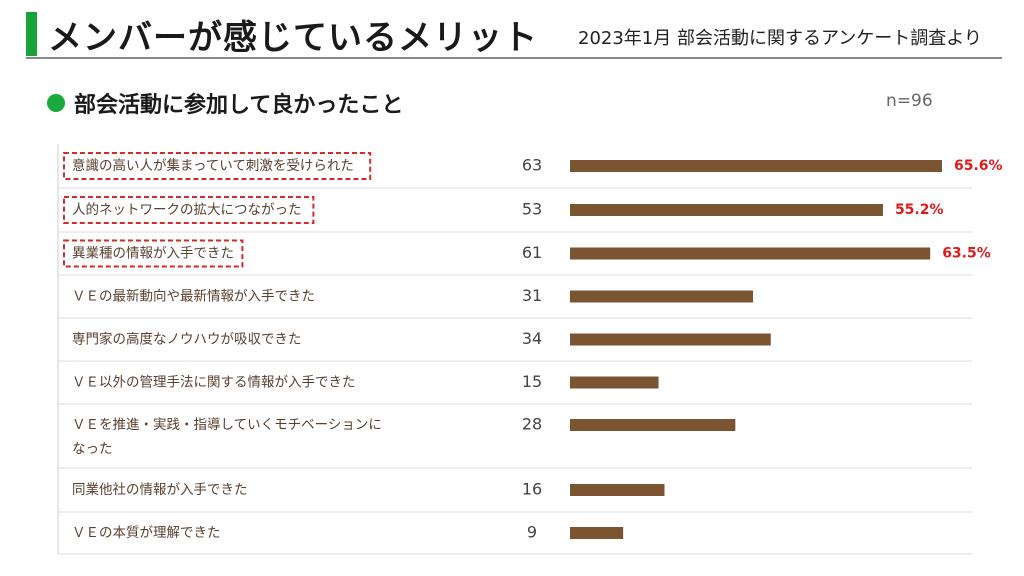 The width and height of the screenshot is (1024, 576). What do you see at coordinates (532, 381) in the screenshot?
I see `value-label: 15` at bounding box center [532, 381].